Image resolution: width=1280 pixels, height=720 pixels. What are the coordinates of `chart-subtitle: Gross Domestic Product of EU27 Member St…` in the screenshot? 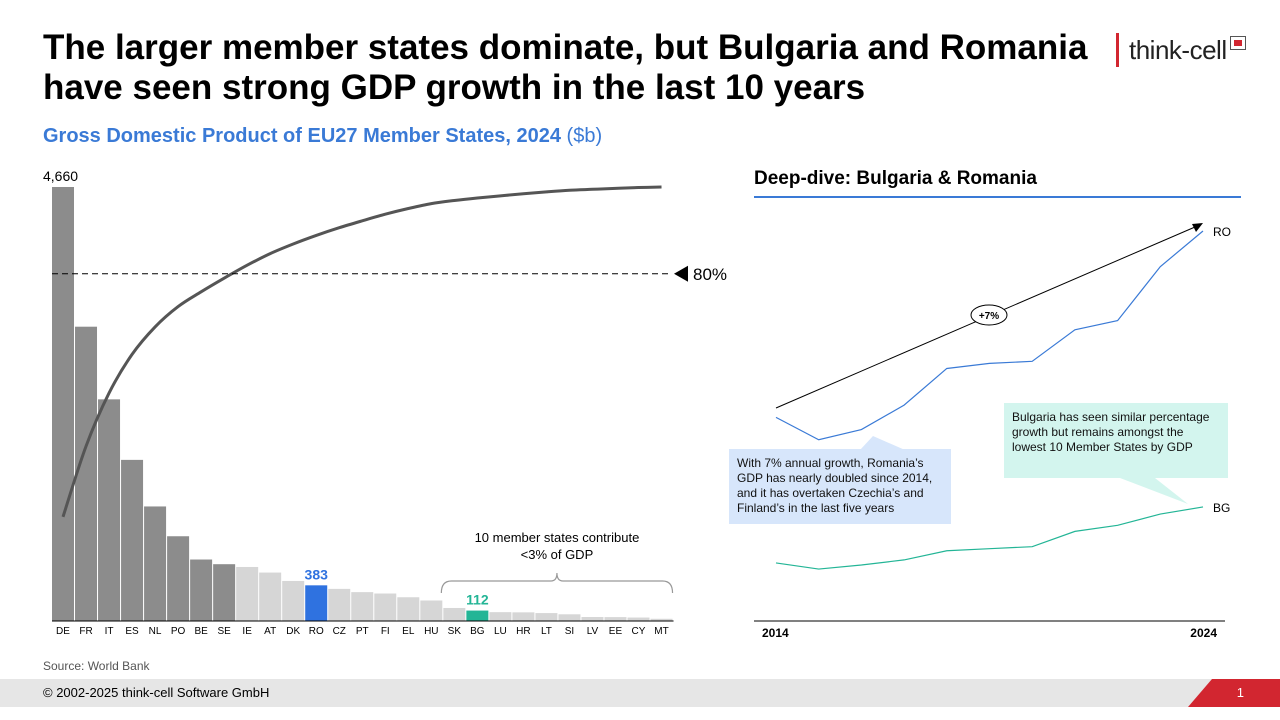 It's located at (322, 136).